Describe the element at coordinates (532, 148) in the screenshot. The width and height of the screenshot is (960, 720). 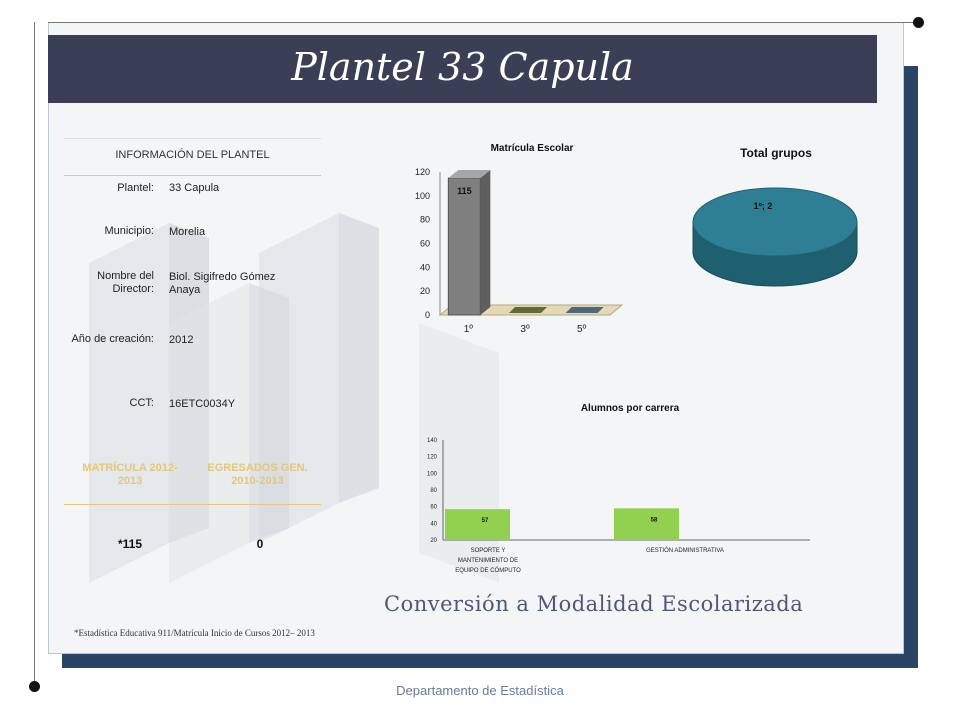
I see `chart-title: Matrícula Escolar` at that location.